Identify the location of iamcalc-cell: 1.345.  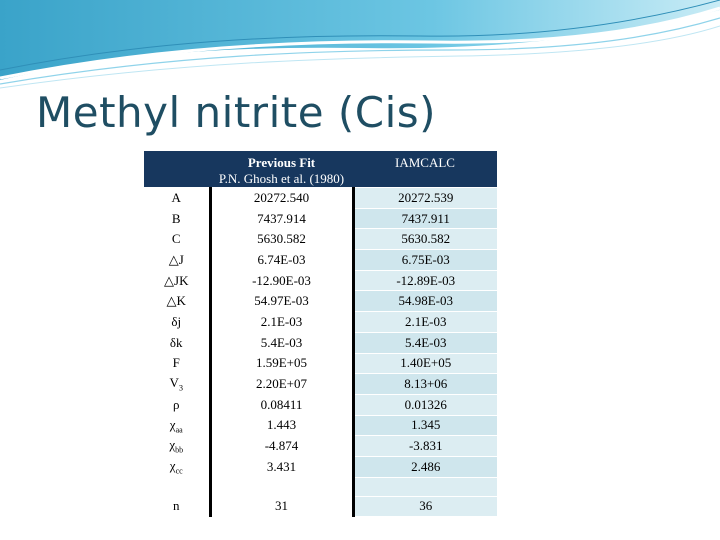
(425, 426).